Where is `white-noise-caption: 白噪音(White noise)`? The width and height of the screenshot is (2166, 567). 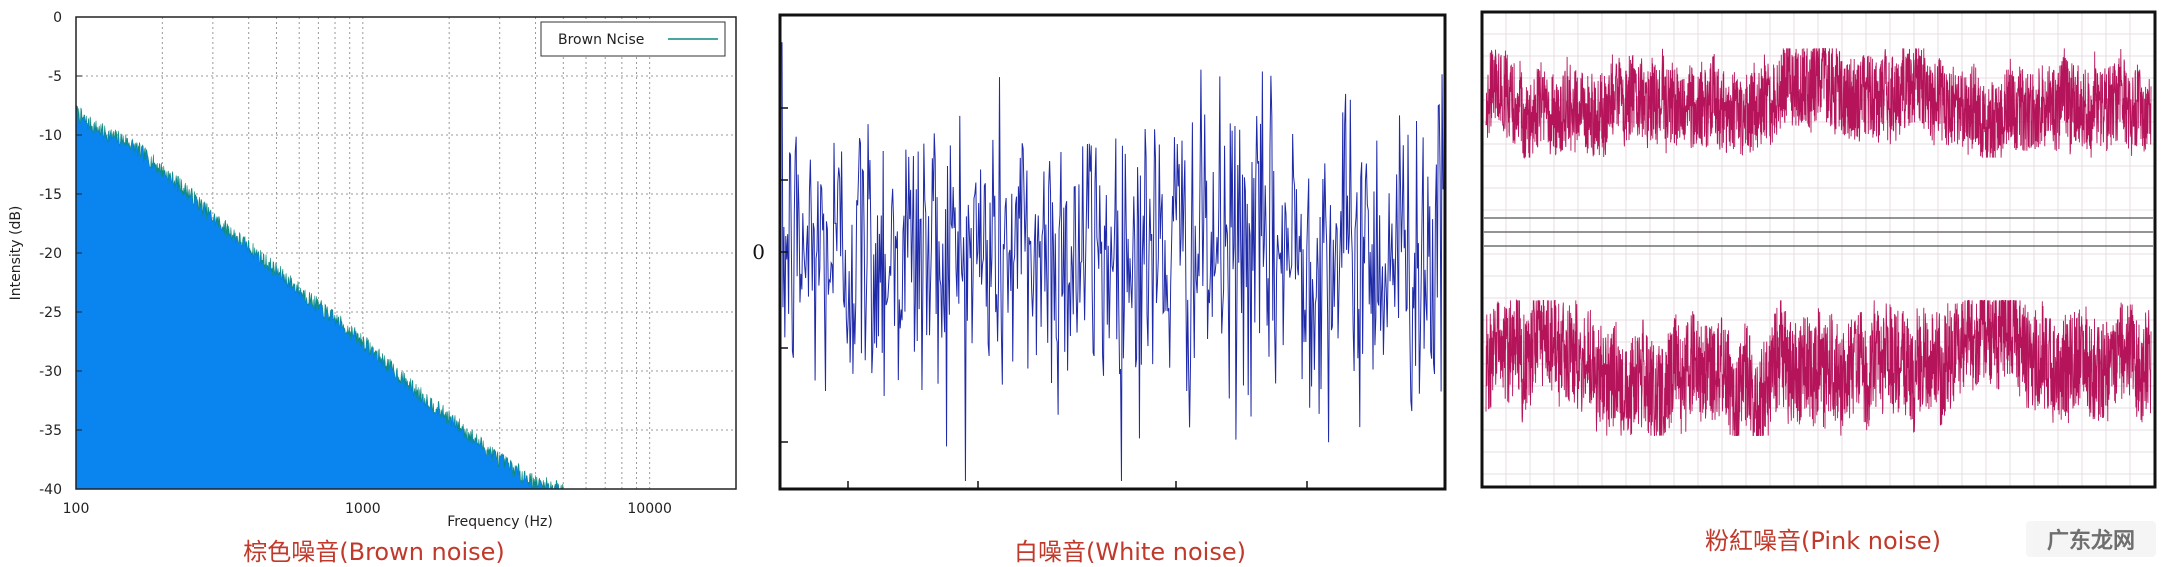 white-noise-caption: 白噪音(White noise) is located at coordinates (1130, 552).